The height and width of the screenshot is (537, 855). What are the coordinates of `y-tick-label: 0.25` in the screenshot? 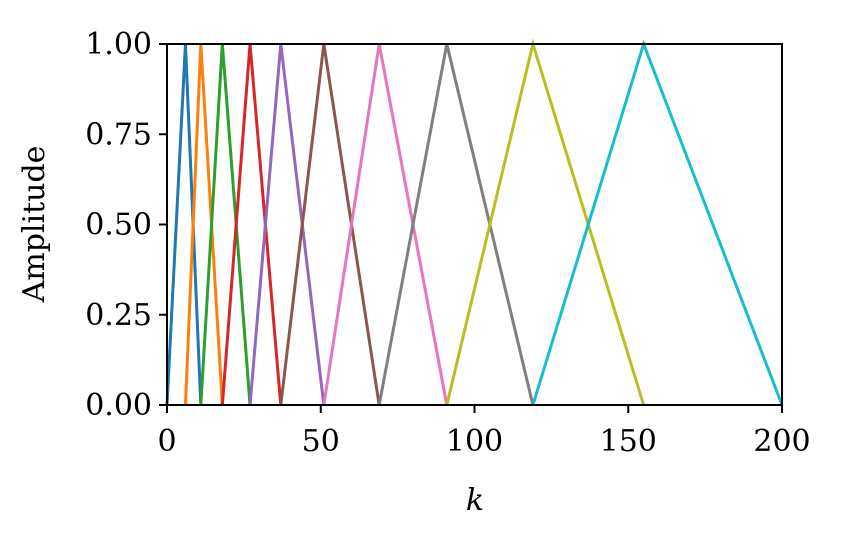 It's located at (118, 315).